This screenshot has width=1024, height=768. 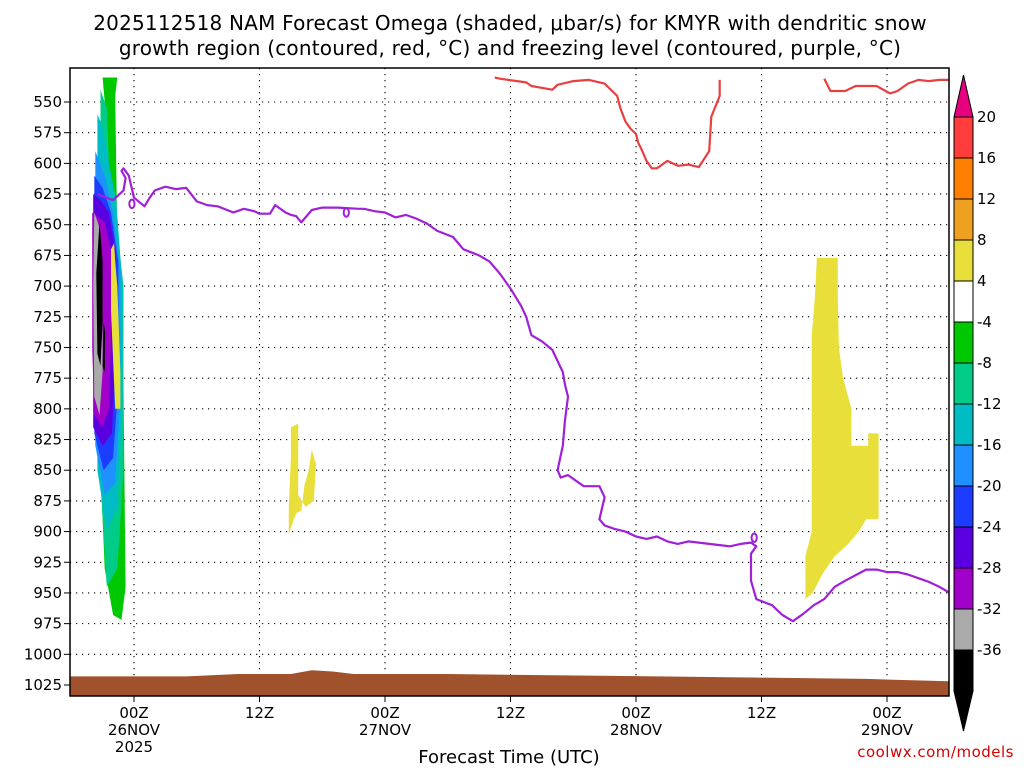 I want to click on x-tick-label: 28NOV, so click(x=636, y=730).